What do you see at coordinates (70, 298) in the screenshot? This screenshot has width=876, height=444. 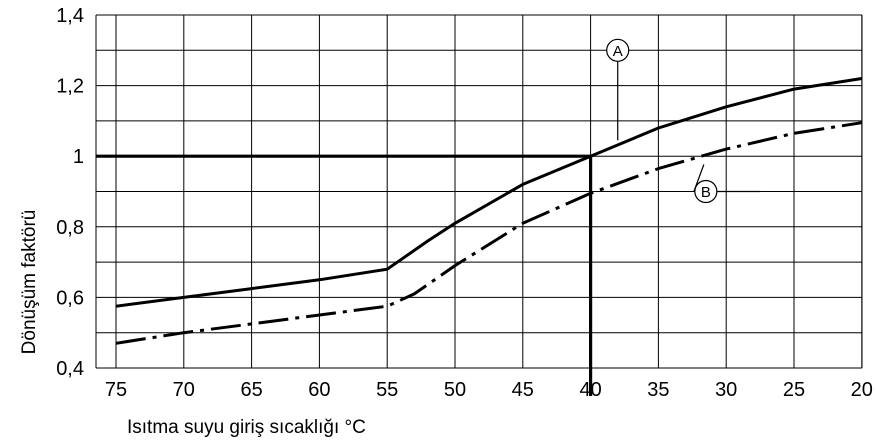 I see `y-tick-label: 0,6` at bounding box center [70, 298].